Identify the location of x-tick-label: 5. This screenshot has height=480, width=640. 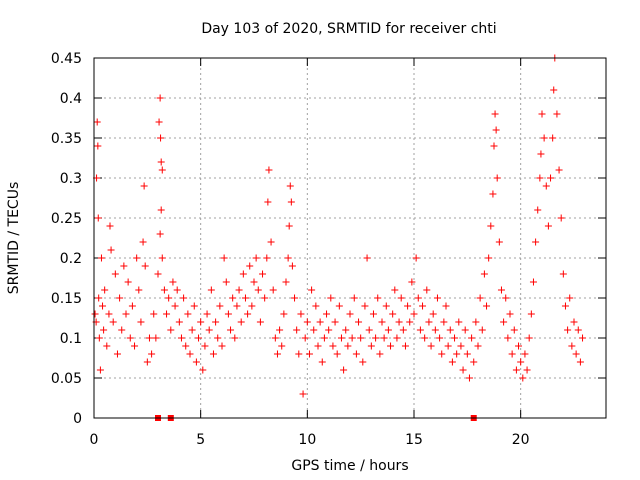
(200, 440).